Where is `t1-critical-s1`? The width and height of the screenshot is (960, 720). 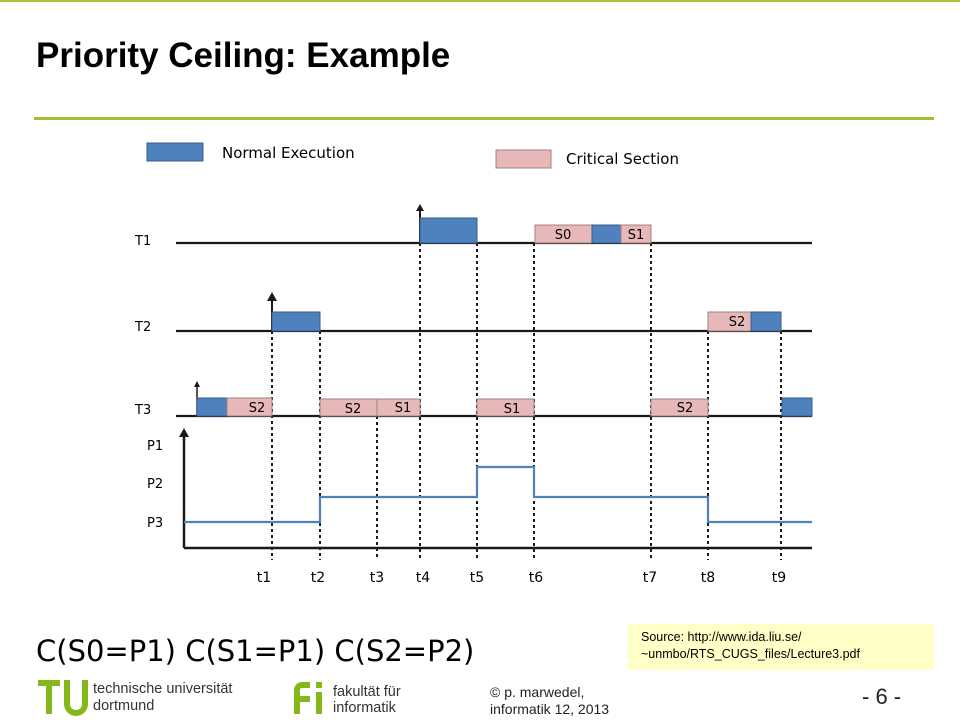 t1-critical-s1 is located at coordinates (636, 234).